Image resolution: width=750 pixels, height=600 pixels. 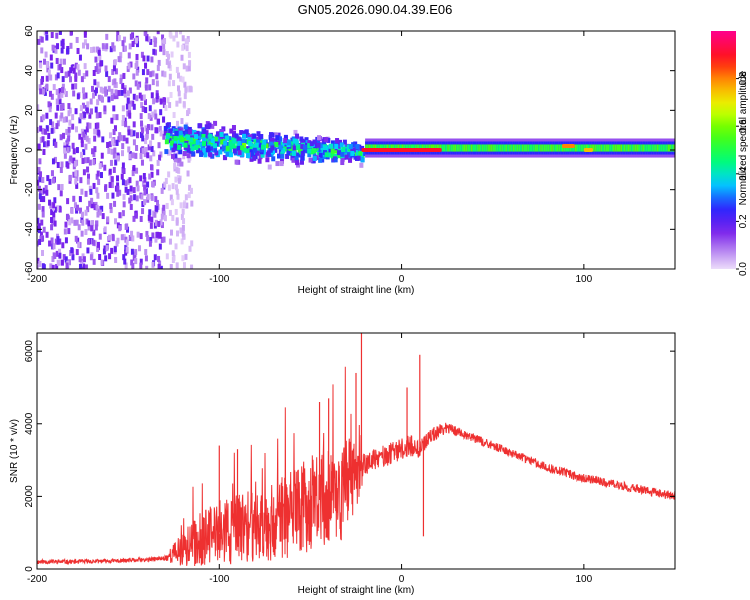 I want to click on colorbar-tick-label: 0.4, so click(x=743, y=173).